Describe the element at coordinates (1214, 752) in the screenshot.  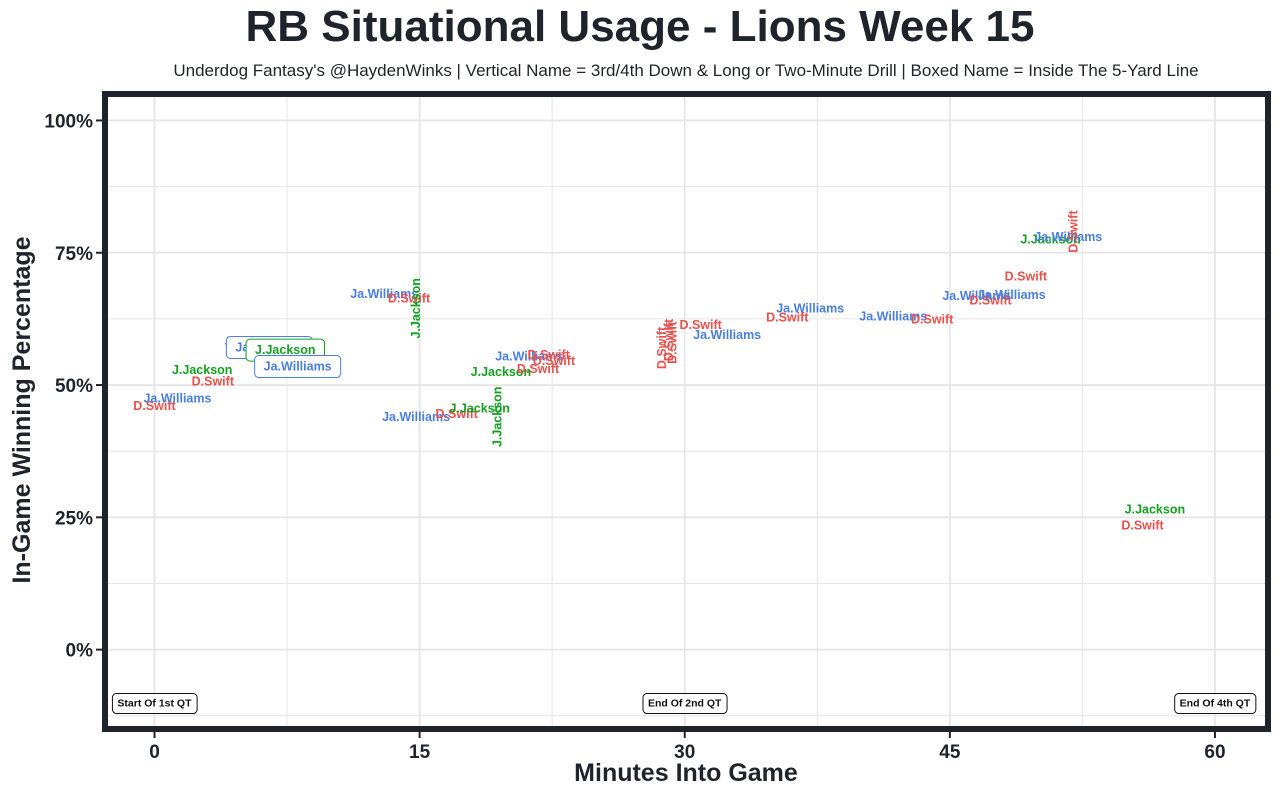
I see `x-tick-label: 60` at that location.